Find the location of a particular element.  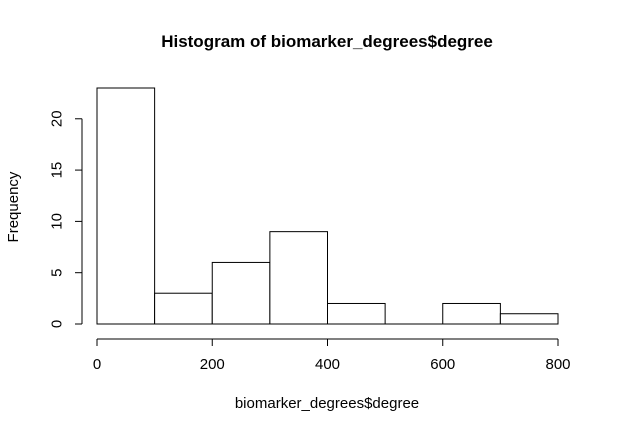

x-tick-label: 0 is located at coordinates (97, 364).